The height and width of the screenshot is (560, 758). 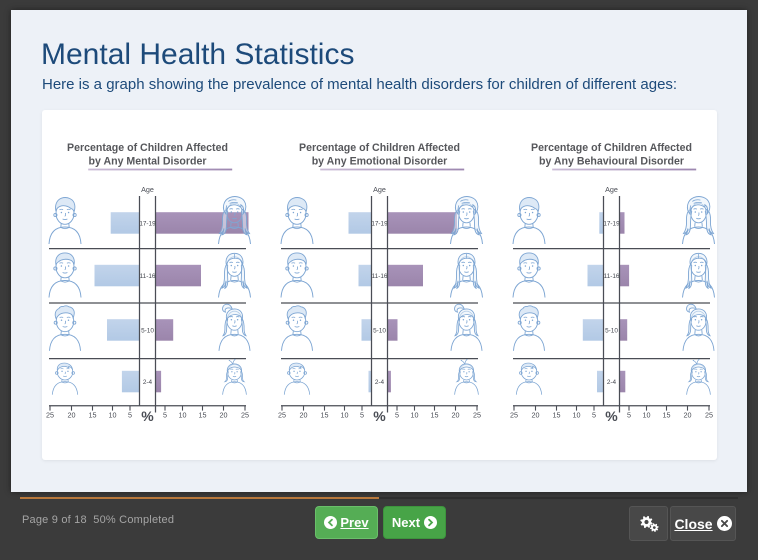 I want to click on svg-text: by Any Mental Disorder, so click(x=148, y=162).